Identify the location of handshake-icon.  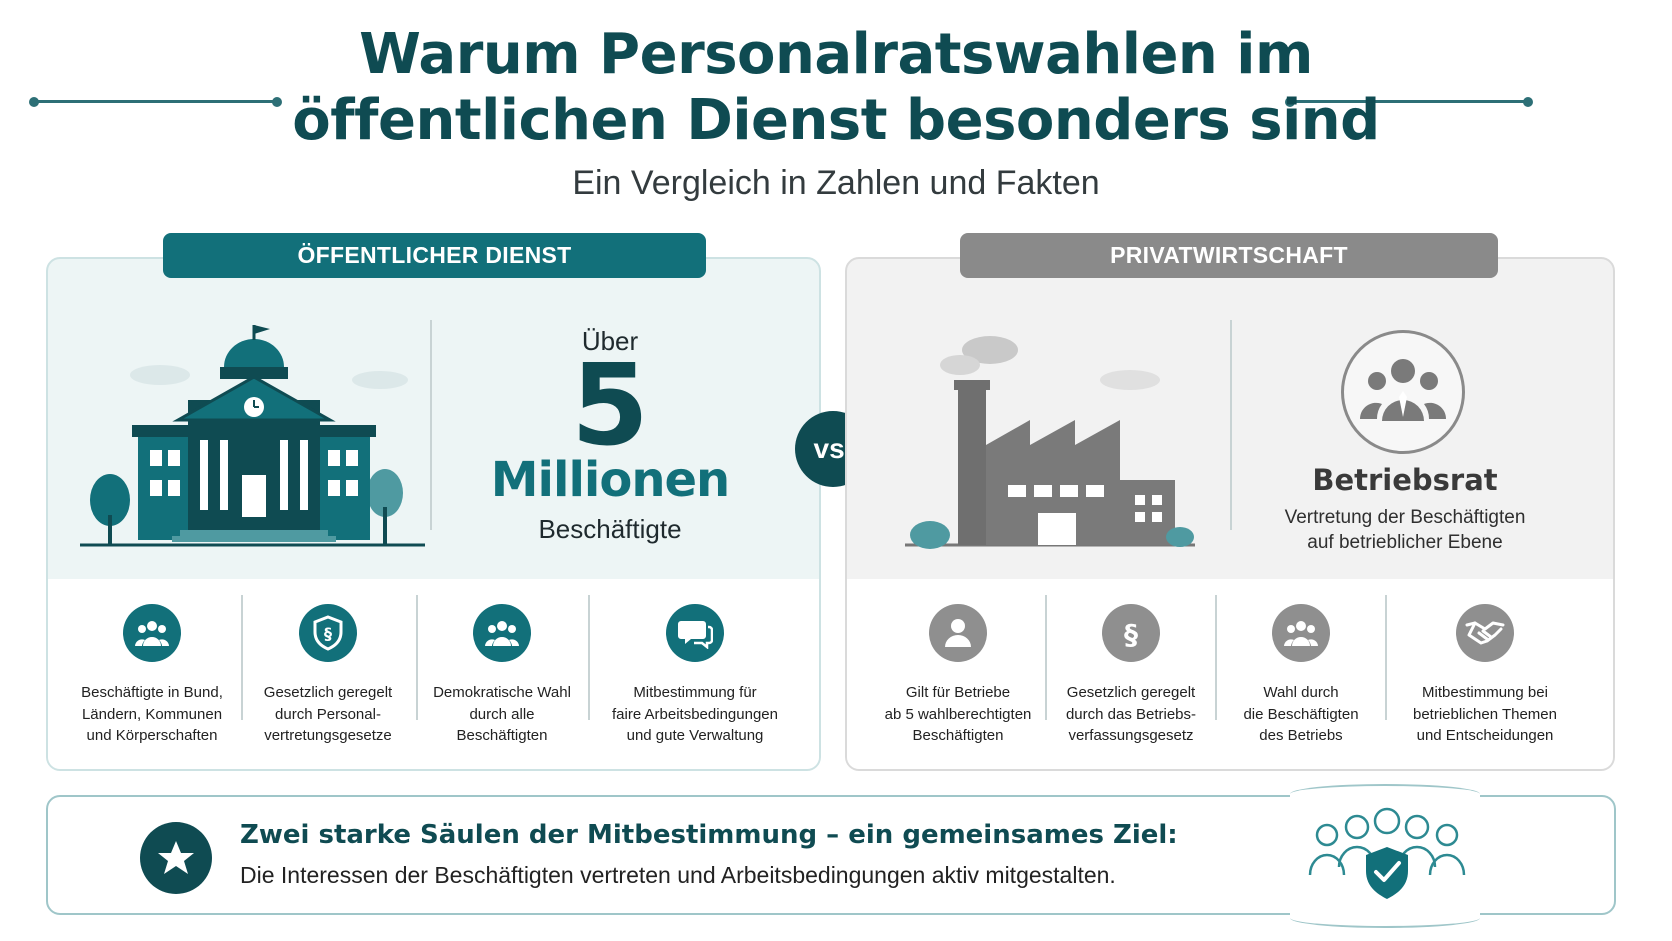
(1485, 633).